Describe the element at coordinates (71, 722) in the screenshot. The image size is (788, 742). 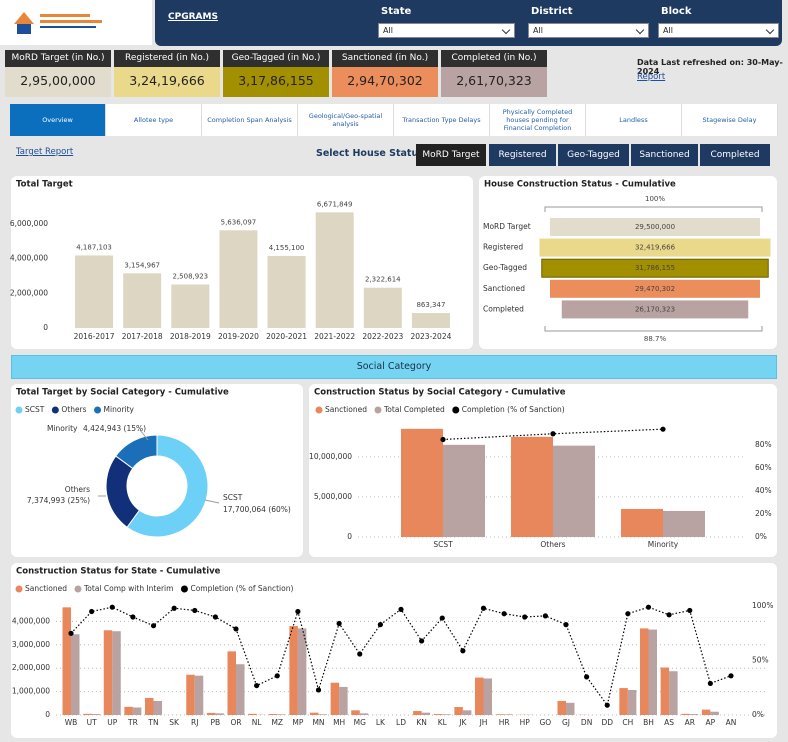
I see `x-tick-label: WB` at that location.